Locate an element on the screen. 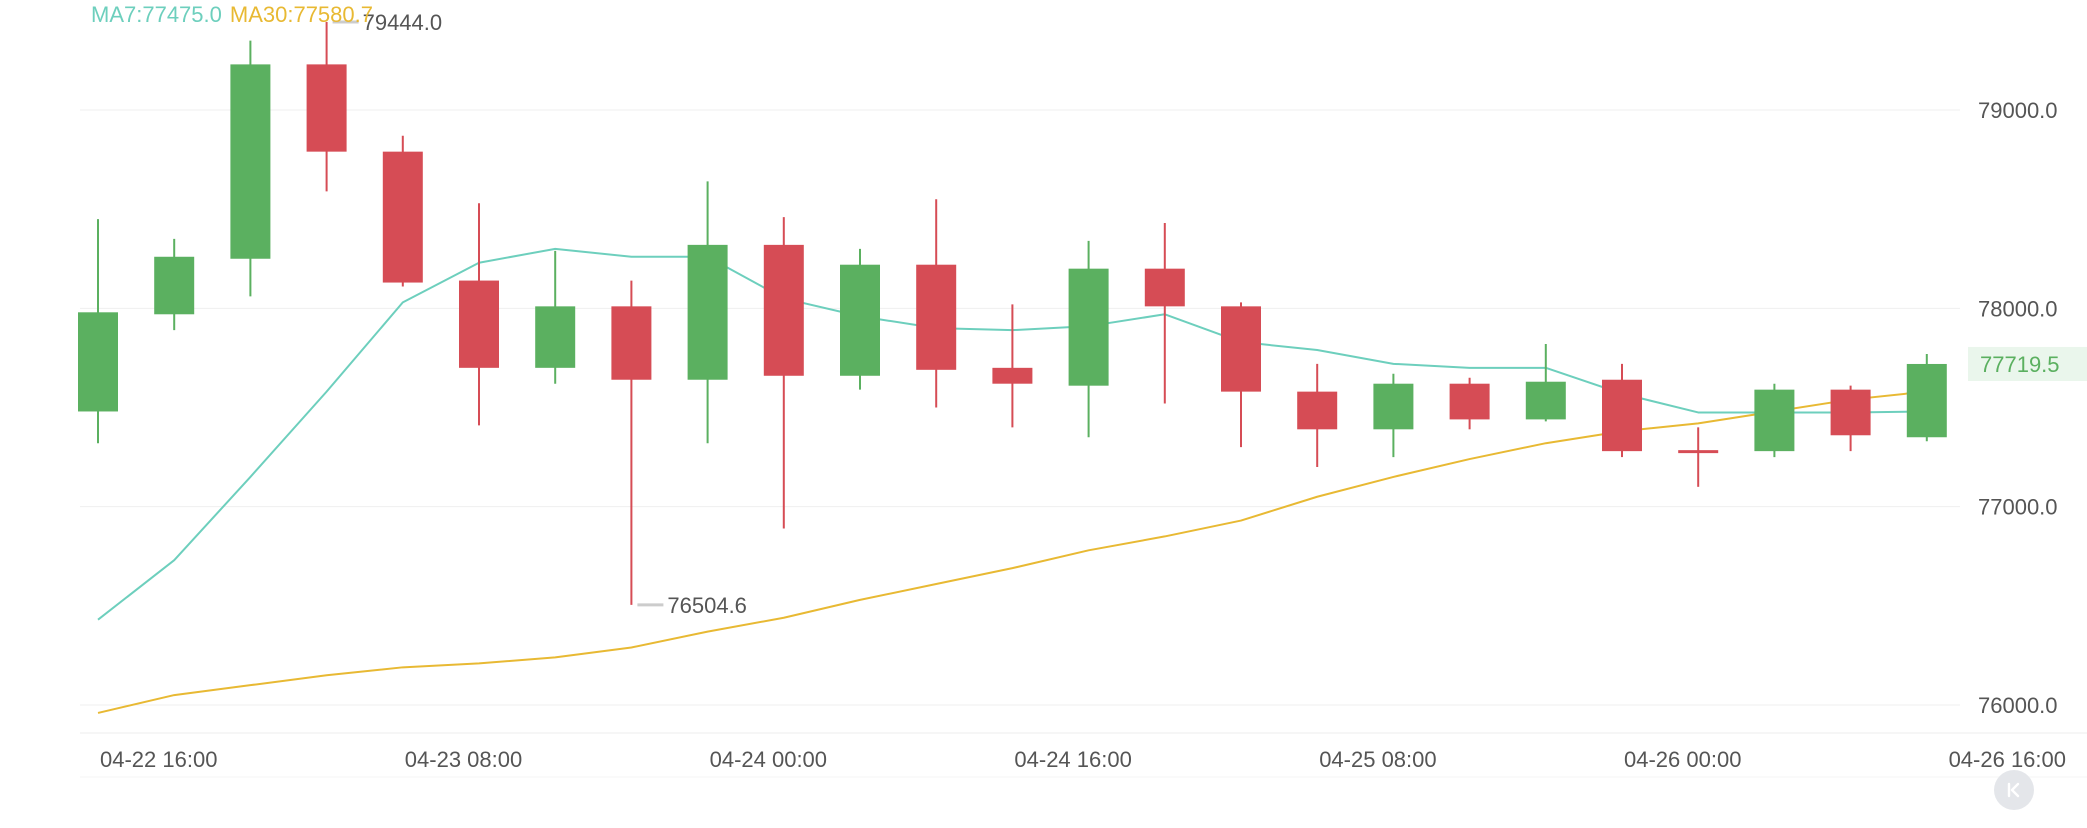 This screenshot has height=828, width=2087. x-tick-label: 04-24 16:00 is located at coordinates (1072, 759).